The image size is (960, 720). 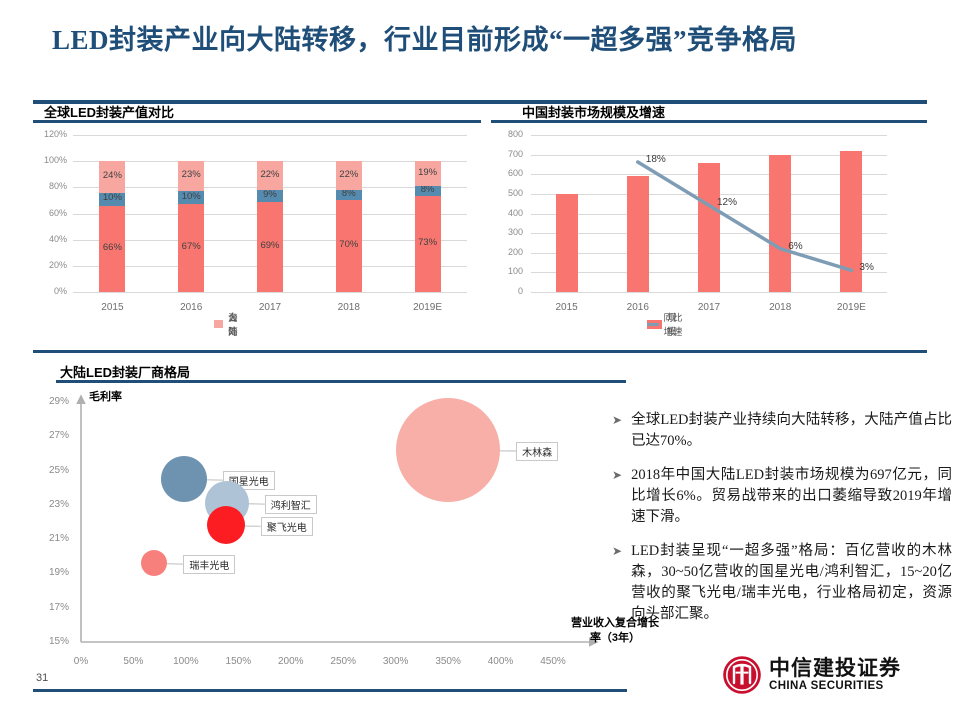 I want to click on growth-rate-line, so click(x=745, y=216).